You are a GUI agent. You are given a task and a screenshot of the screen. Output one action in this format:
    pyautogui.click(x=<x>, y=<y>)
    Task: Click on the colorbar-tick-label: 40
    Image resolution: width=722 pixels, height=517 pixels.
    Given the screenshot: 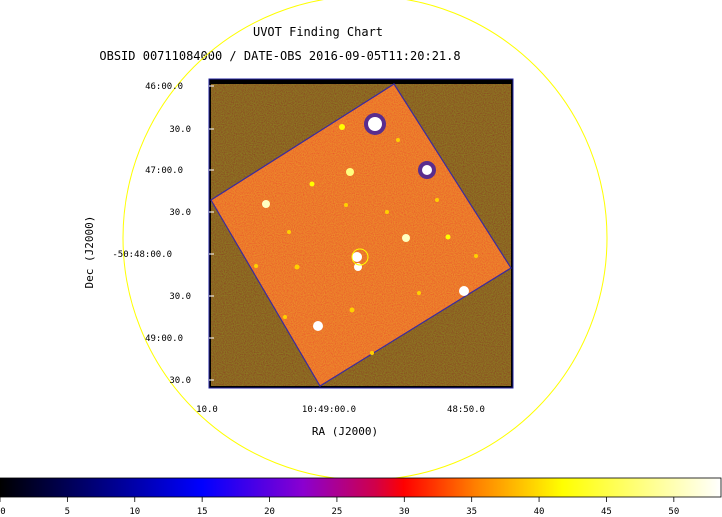 What is the action you would take?
    pyautogui.click(x=539, y=512)
    